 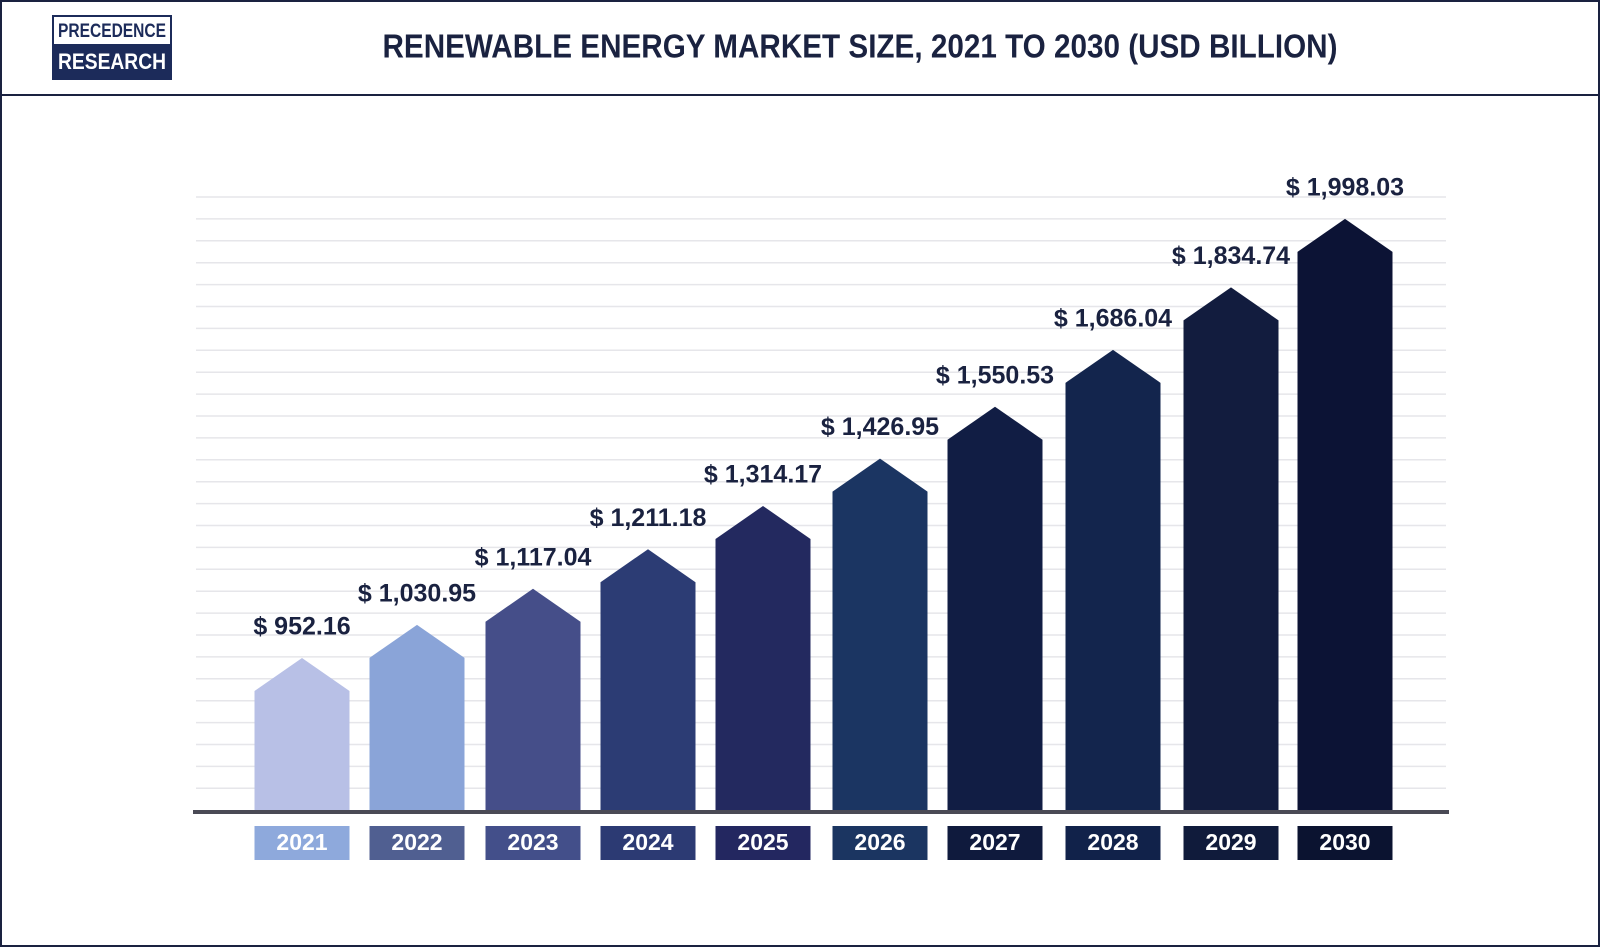 I want to click on x-tick-label: 2024, so click(x=647, y=842).